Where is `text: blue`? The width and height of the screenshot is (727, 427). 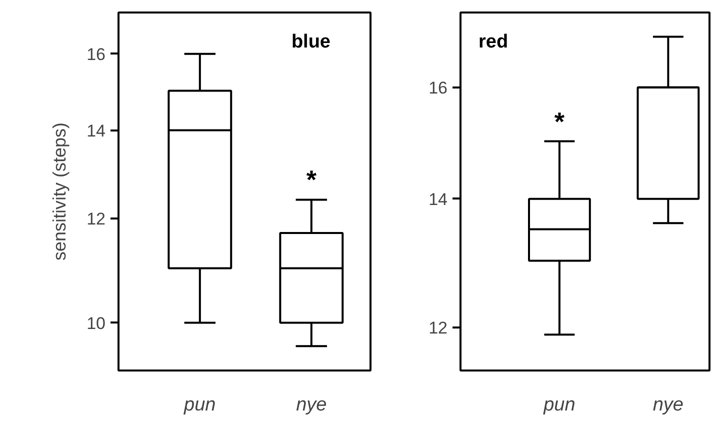
text: blue is located at coordinates (311, 42).